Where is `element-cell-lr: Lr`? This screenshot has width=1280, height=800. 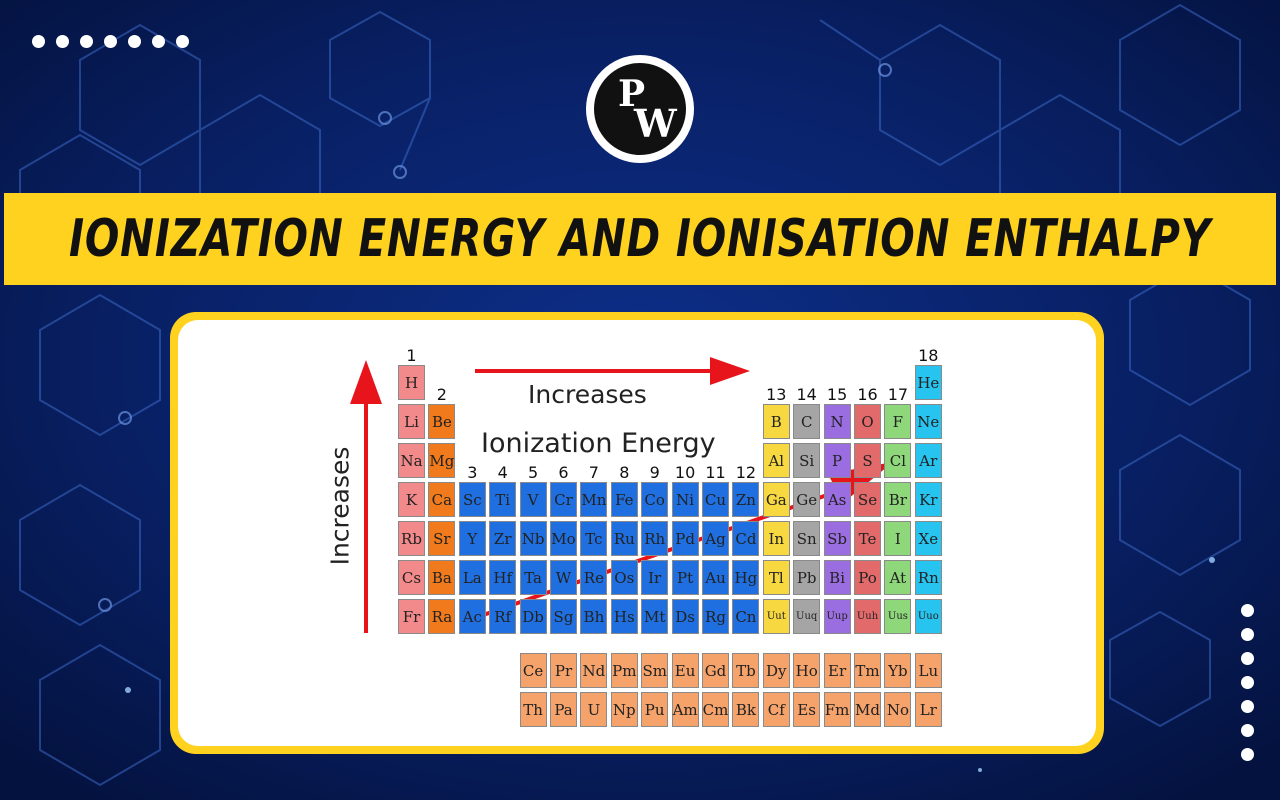
element-cell-lr: Lr is located at coordinates (928, 709).